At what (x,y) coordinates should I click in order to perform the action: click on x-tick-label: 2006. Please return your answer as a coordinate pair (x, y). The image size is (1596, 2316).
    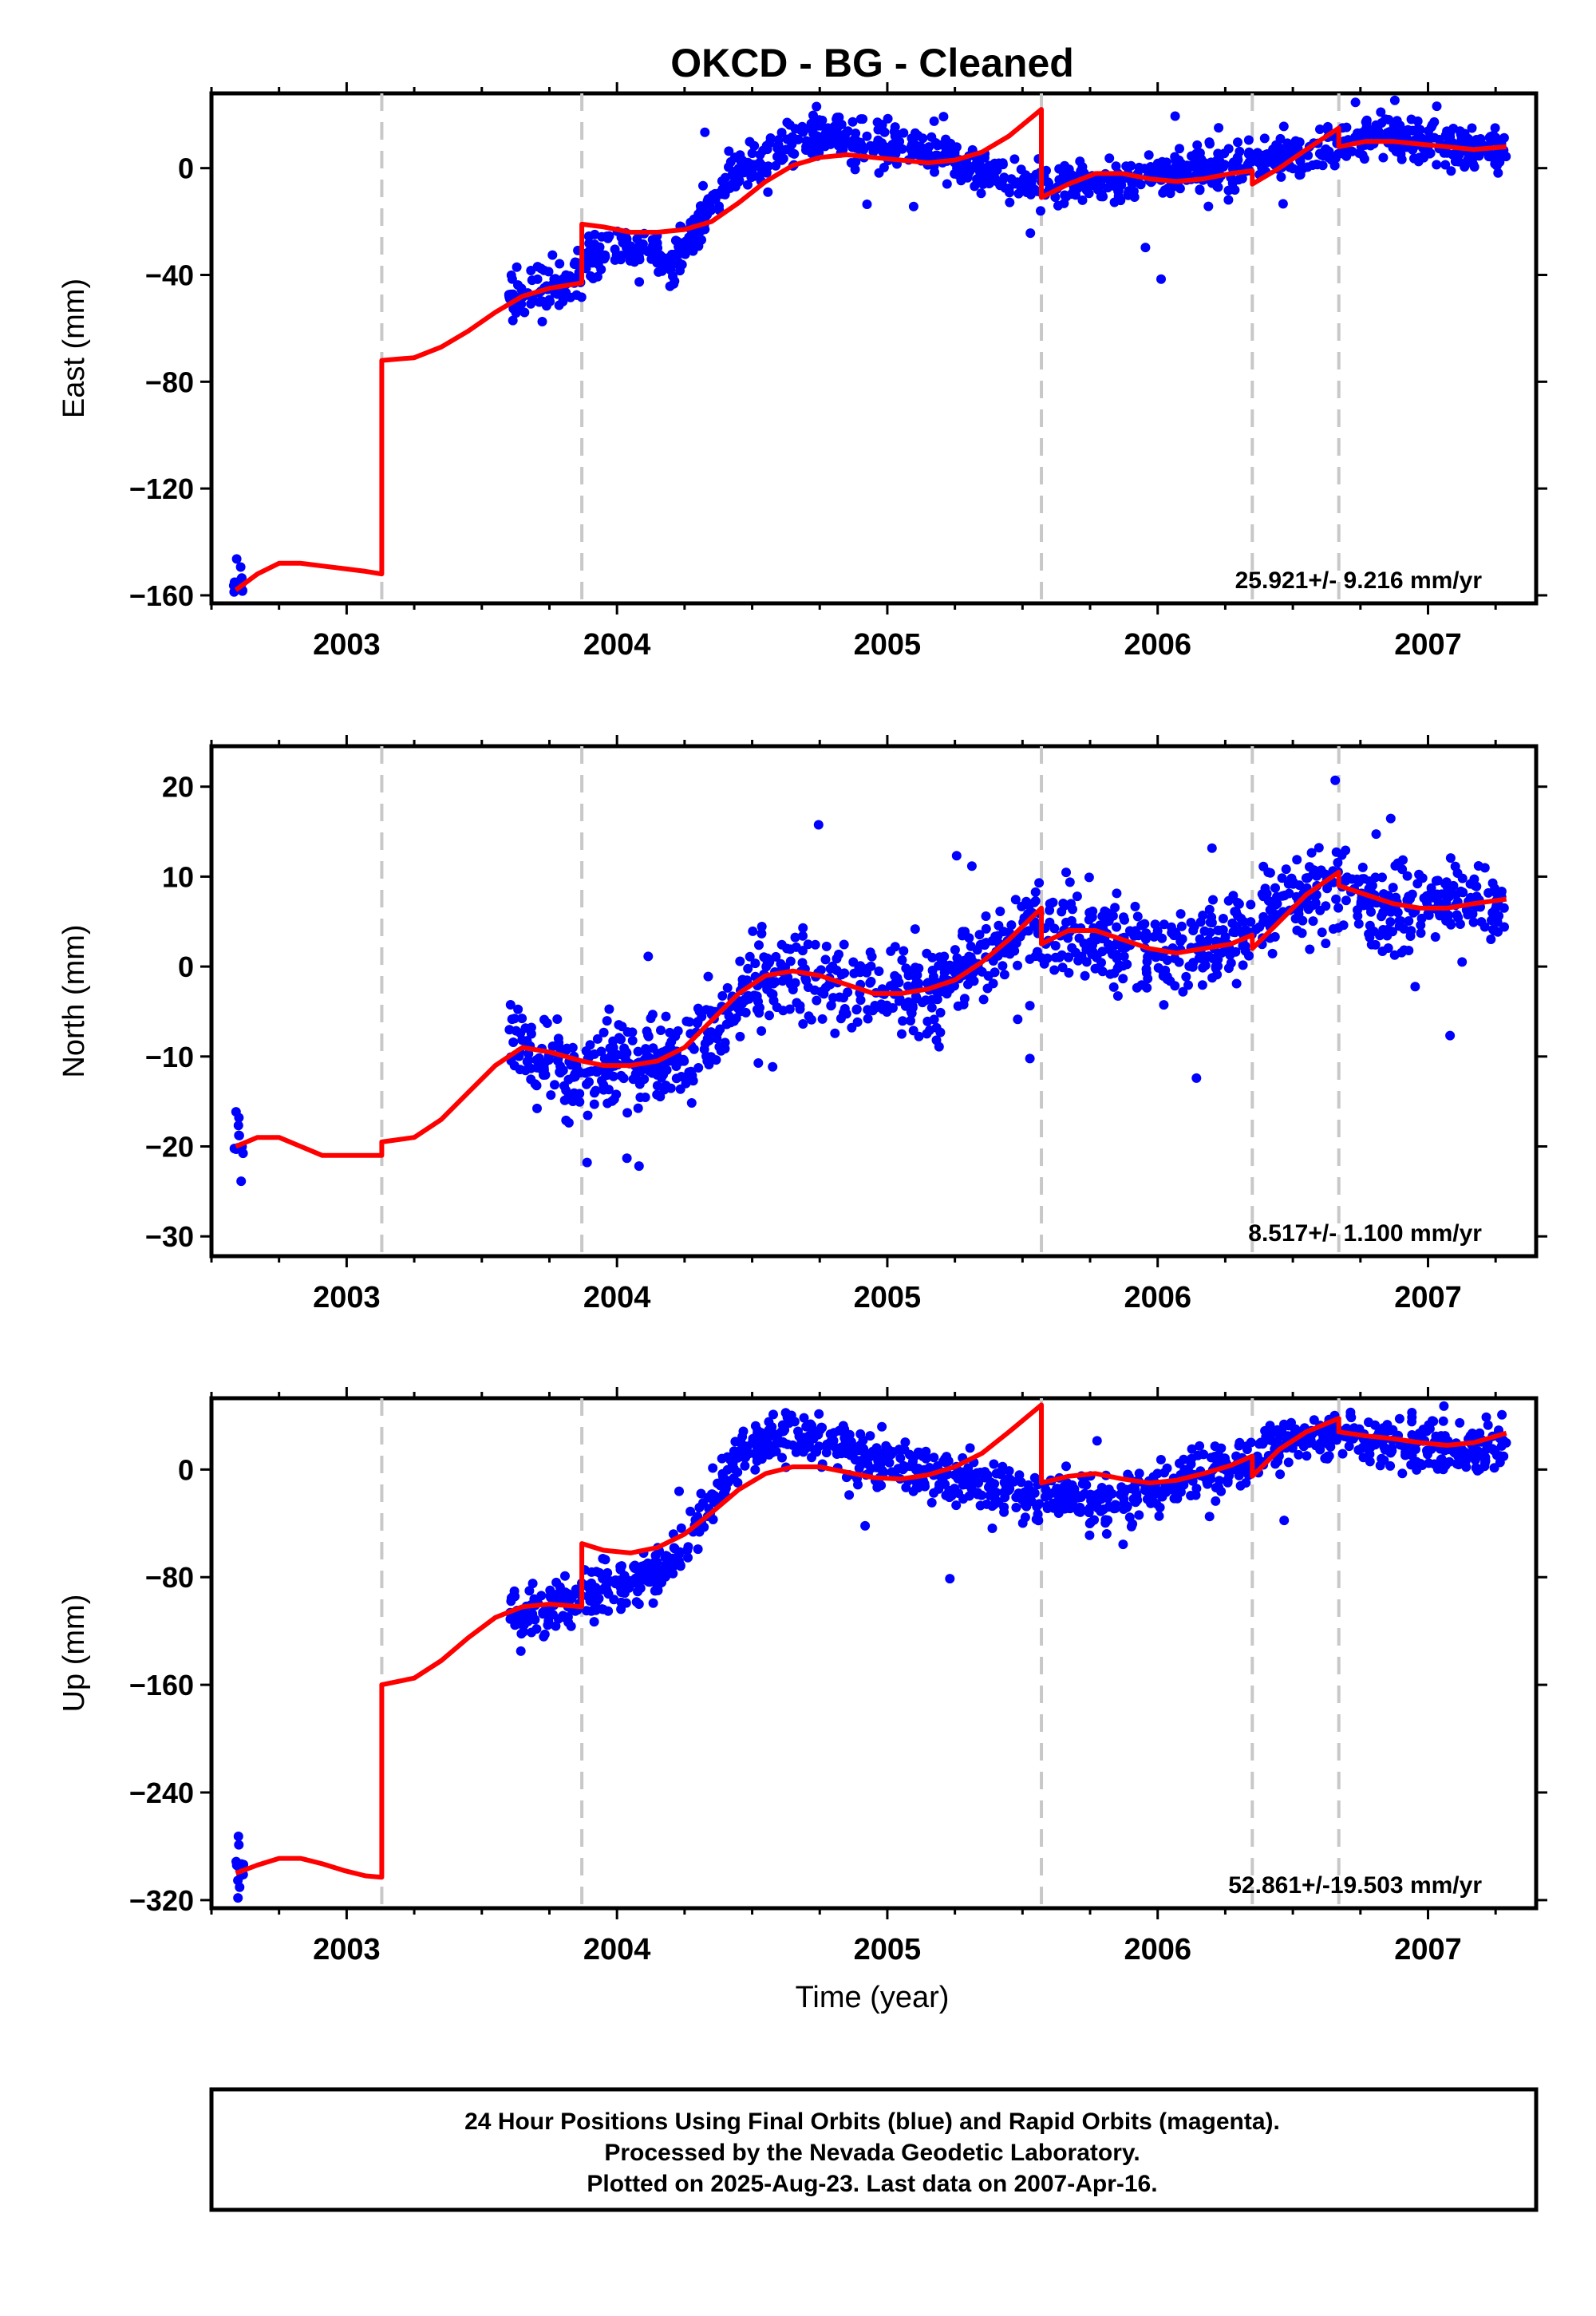
    Looking at the image, I should click on (1157, 1949).